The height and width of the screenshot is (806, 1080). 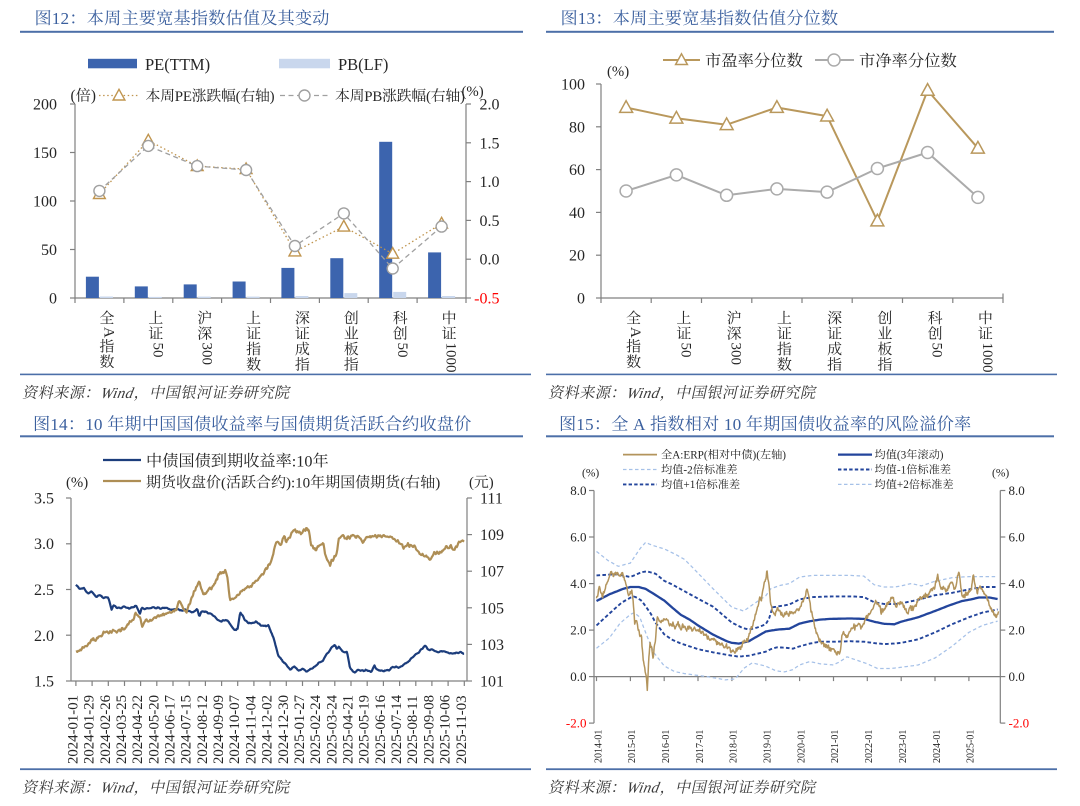 What do you see at coordinates (365, 729) in the screenshot?
I see `svg-text: 2025-05-19` at bounding box center [365, 729].